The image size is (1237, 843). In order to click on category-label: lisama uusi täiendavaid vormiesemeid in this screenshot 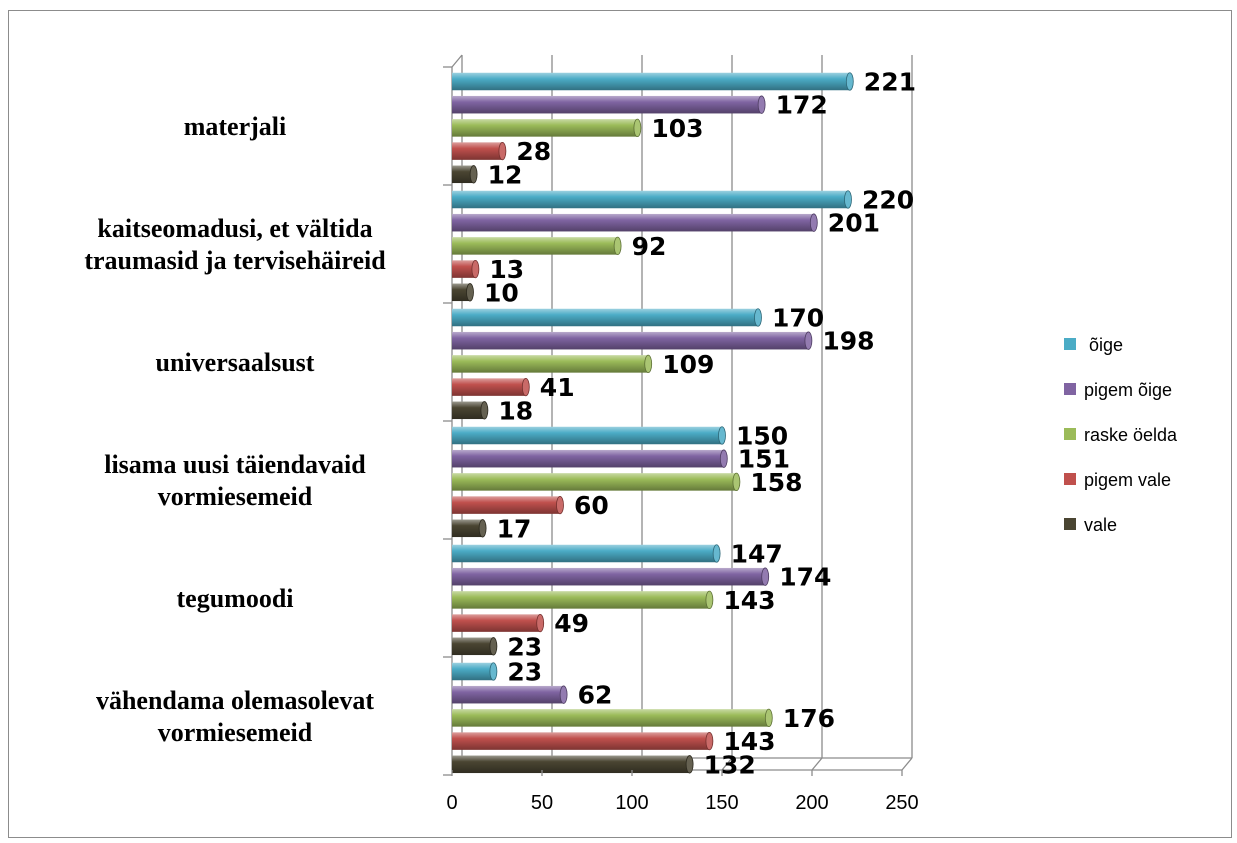, I will do `click(235, 480)`.